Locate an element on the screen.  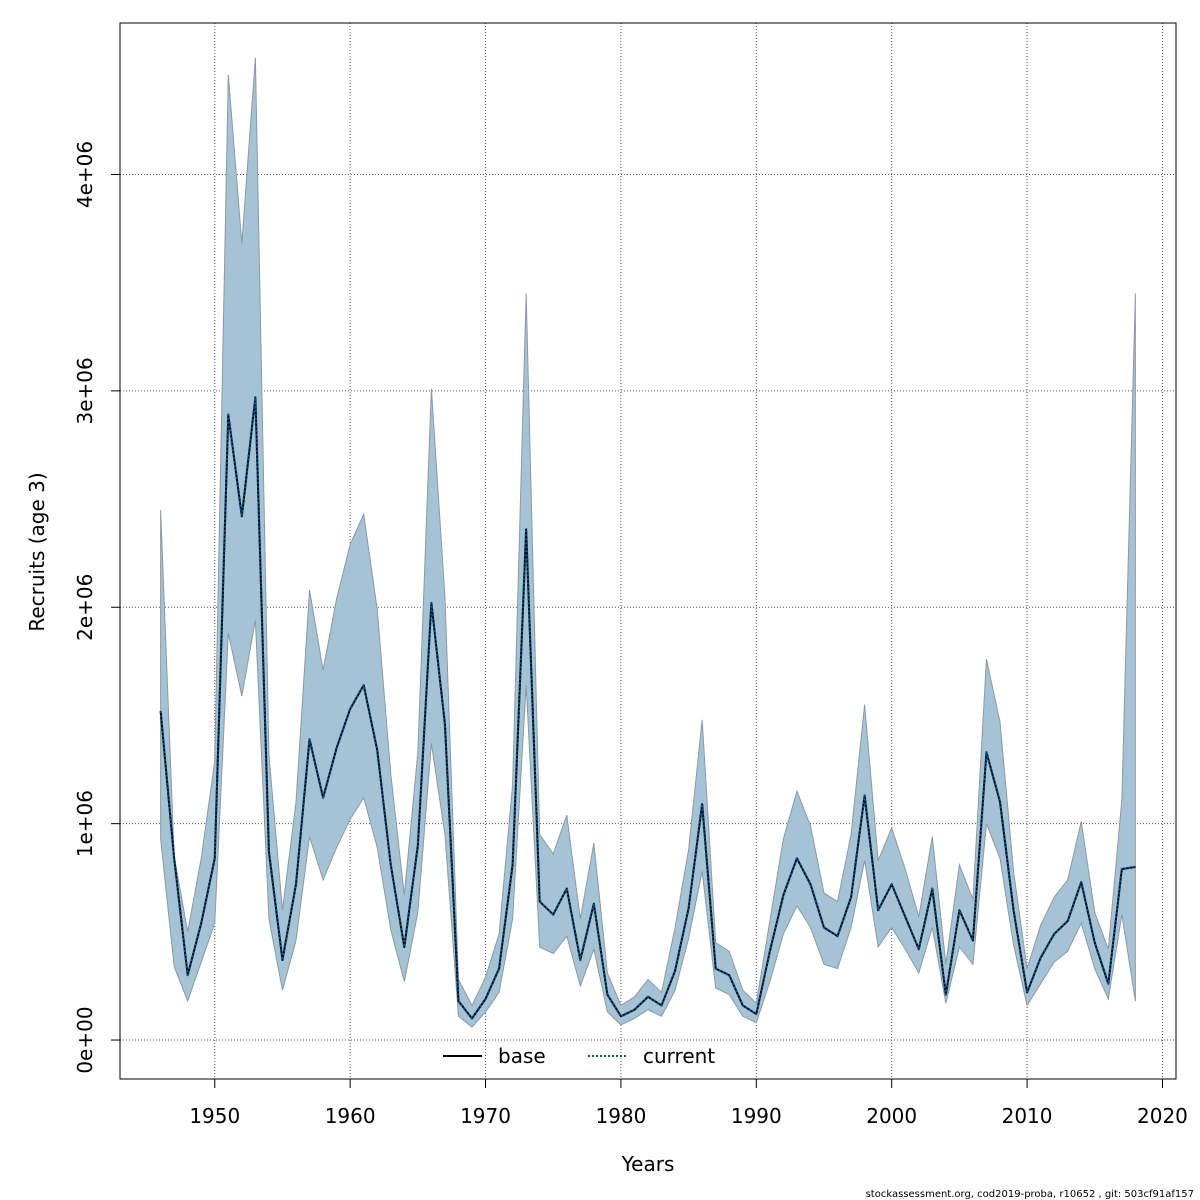
y-tick-label-1e+06: 1e+06 is located at coordinates (85, 823).